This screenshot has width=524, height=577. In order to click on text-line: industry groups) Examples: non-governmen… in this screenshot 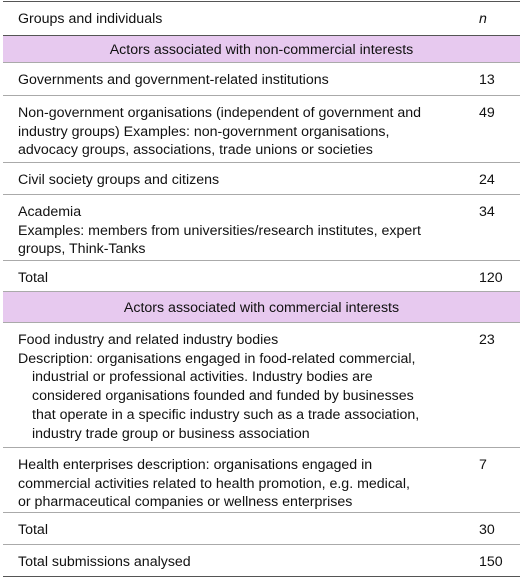, I will do `click(204, 131)`.